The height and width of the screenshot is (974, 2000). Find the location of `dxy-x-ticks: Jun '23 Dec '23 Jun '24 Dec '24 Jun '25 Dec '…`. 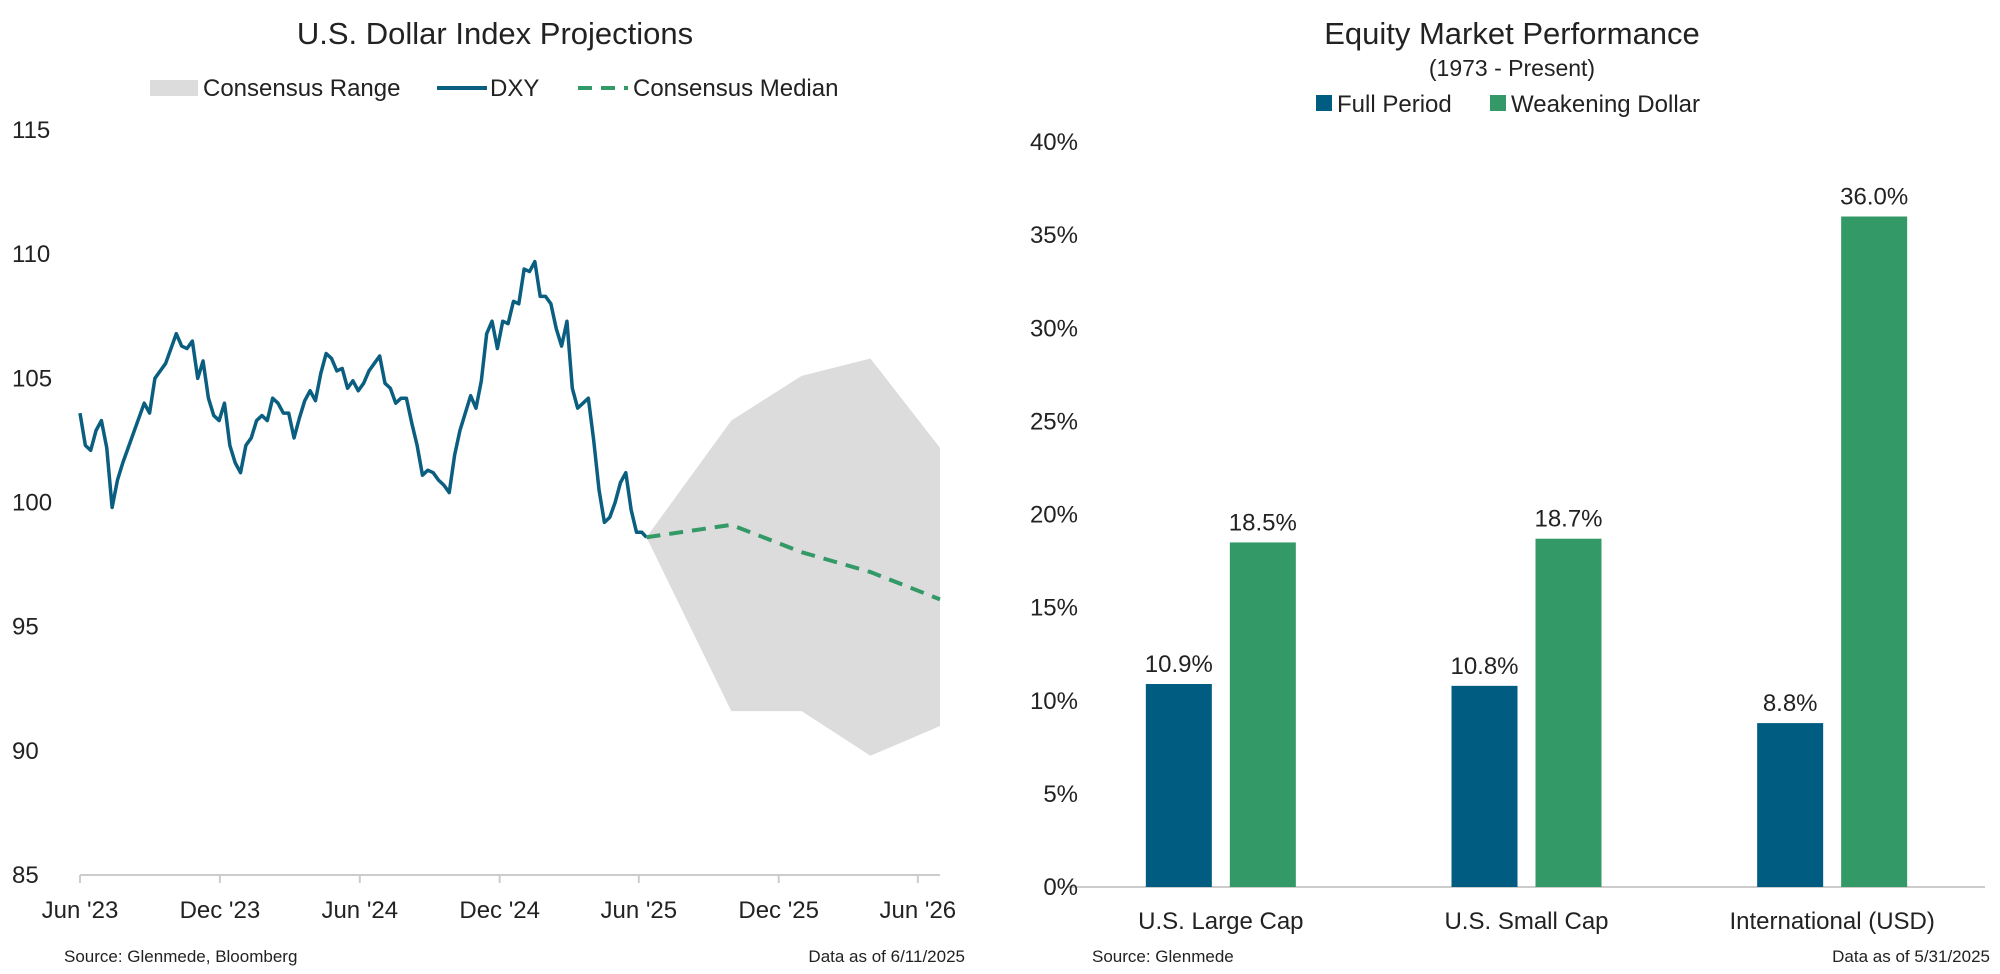

dxy-x-ticks: Jun '23 Dec '23 Jun '24 Dec '24 Jun '25 Dec '… is located at coordinates (499, 899).